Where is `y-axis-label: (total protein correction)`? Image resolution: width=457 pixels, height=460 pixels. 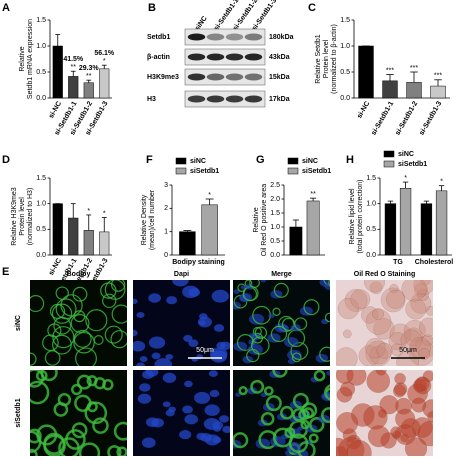 y-axis-label: (total protein correction) is located at coordinates (360, 217).